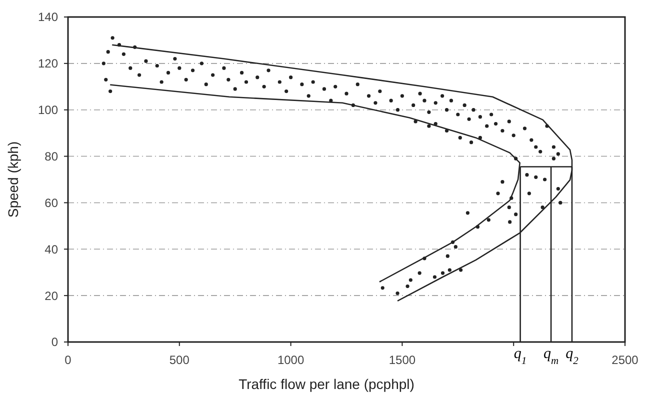 This screenshot has height=403, width=649. I want to click on y-tick-label: 80, so click(51, 156).